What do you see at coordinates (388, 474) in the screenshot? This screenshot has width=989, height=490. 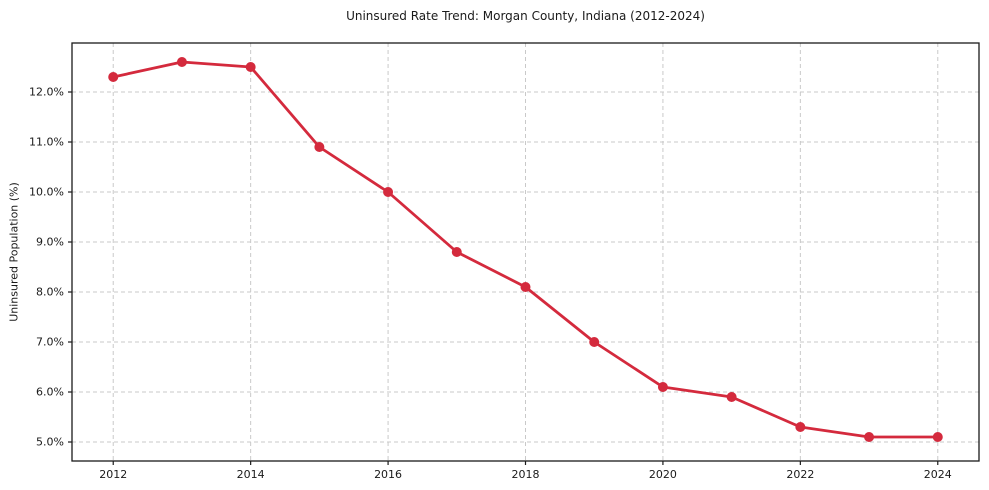 I see `x-tick-label: 2016` at bounding box center [388, 474].